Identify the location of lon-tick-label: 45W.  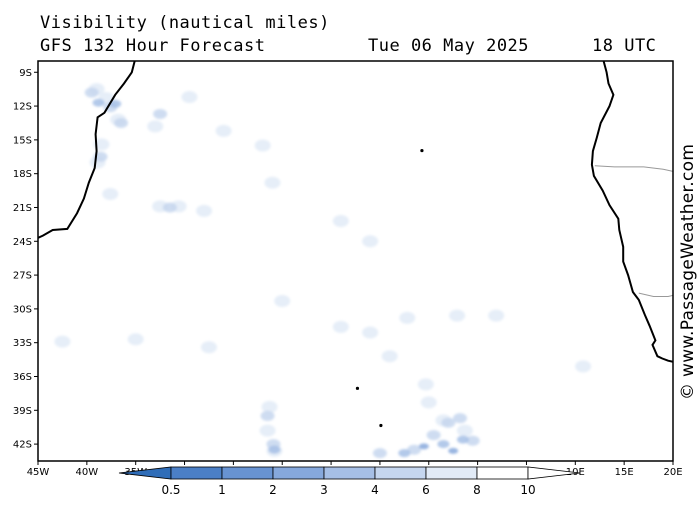
(38, 472).